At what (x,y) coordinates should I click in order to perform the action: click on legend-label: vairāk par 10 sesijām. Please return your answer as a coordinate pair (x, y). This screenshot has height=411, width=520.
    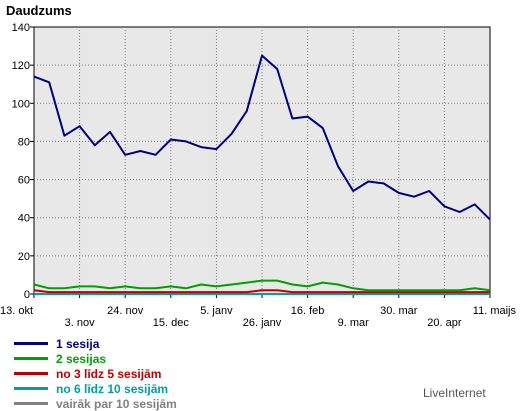
    Looking at the image, I should click on (116, 403).